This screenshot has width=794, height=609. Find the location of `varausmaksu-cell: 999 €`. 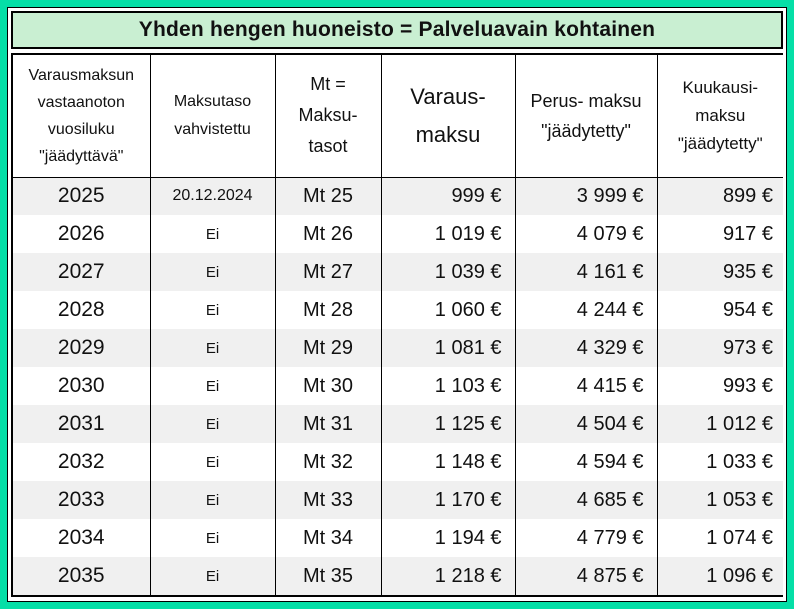

varausmaksu-cell: 999 € is located at coordinates (448, 196).